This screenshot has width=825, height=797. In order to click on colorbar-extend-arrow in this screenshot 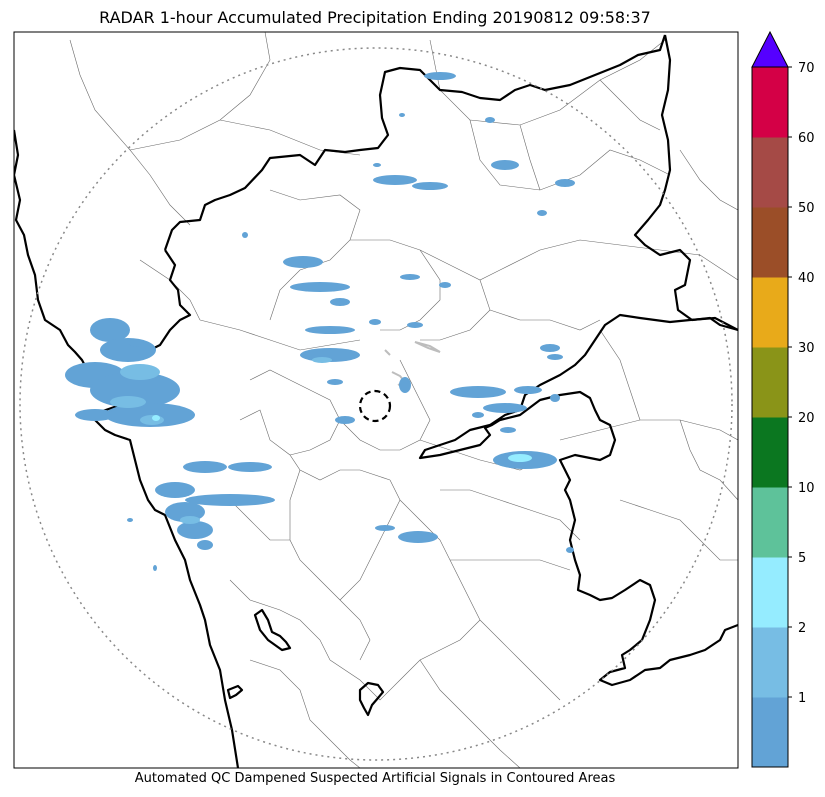, I will do `click(770, 49)`.